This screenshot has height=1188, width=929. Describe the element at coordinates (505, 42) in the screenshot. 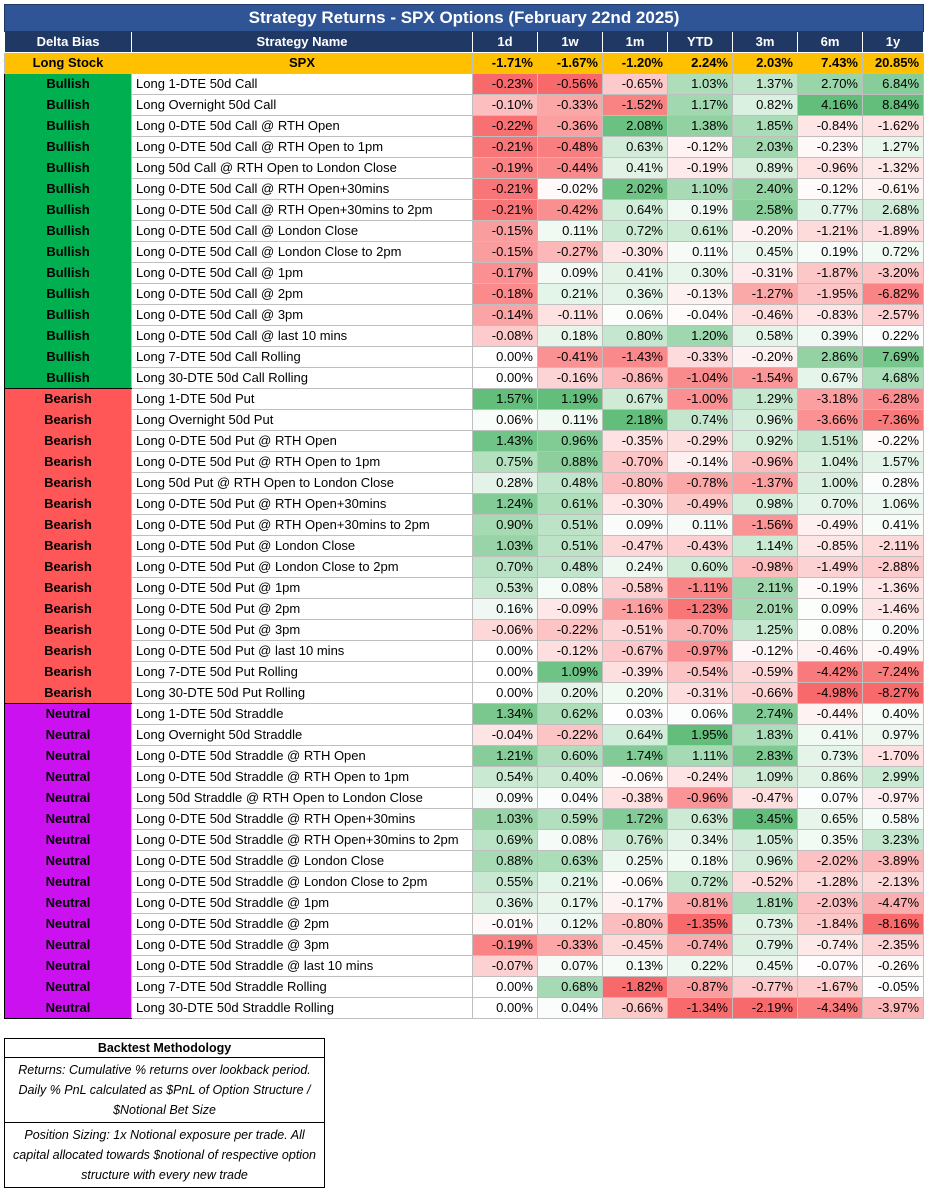

I see `column-header: 1d` at that location.